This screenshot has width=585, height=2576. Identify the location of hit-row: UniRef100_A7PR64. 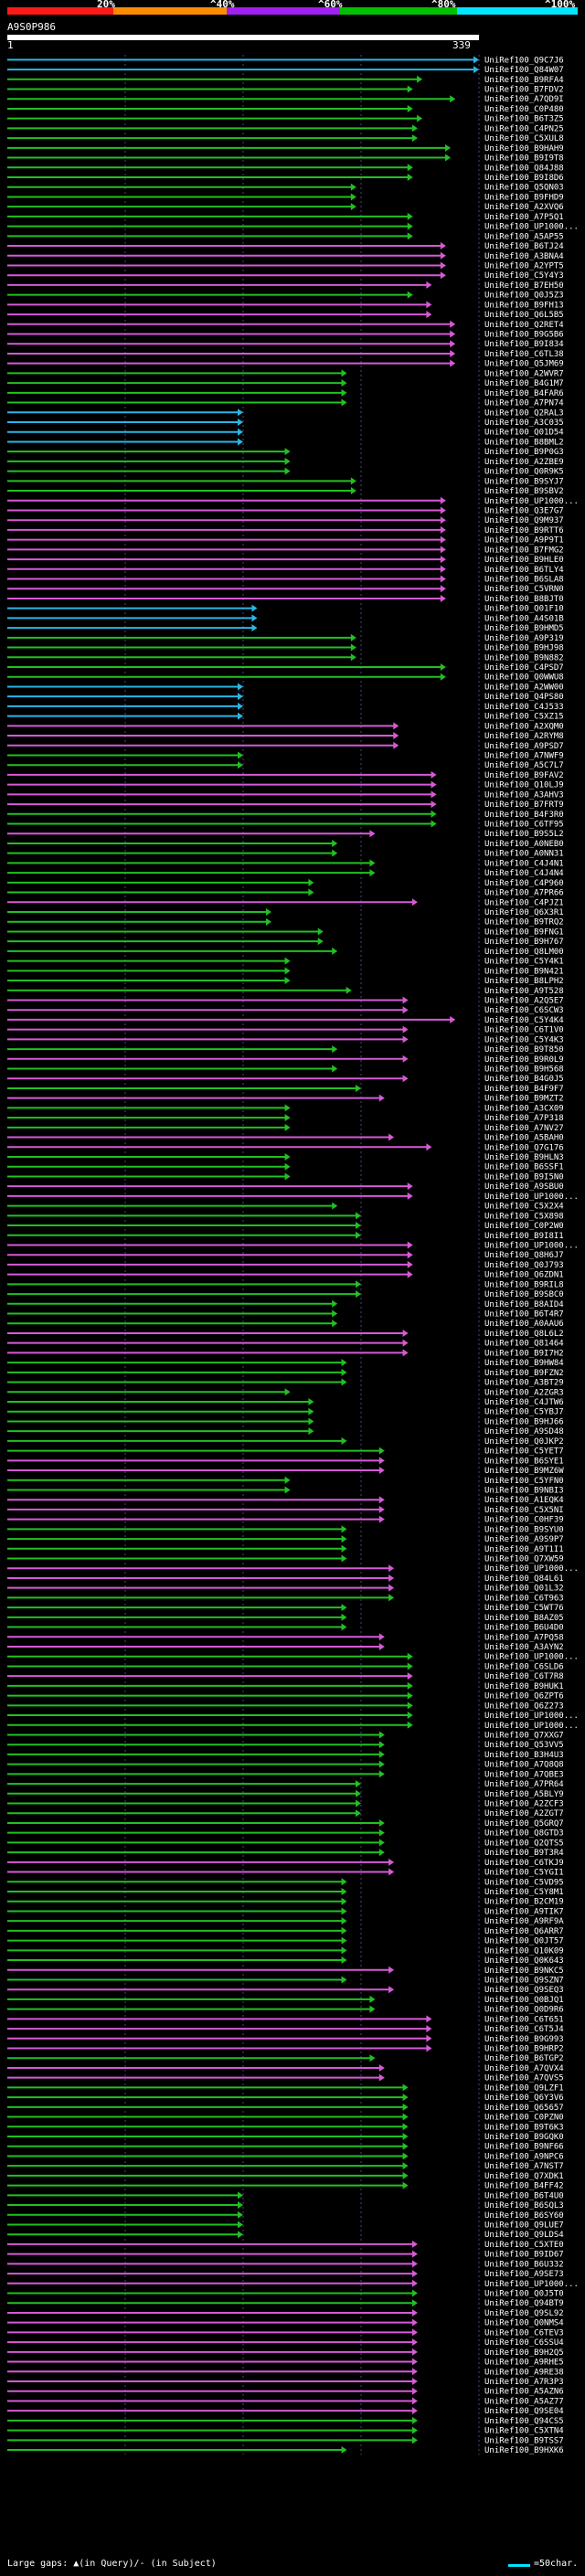
(285, 1784).